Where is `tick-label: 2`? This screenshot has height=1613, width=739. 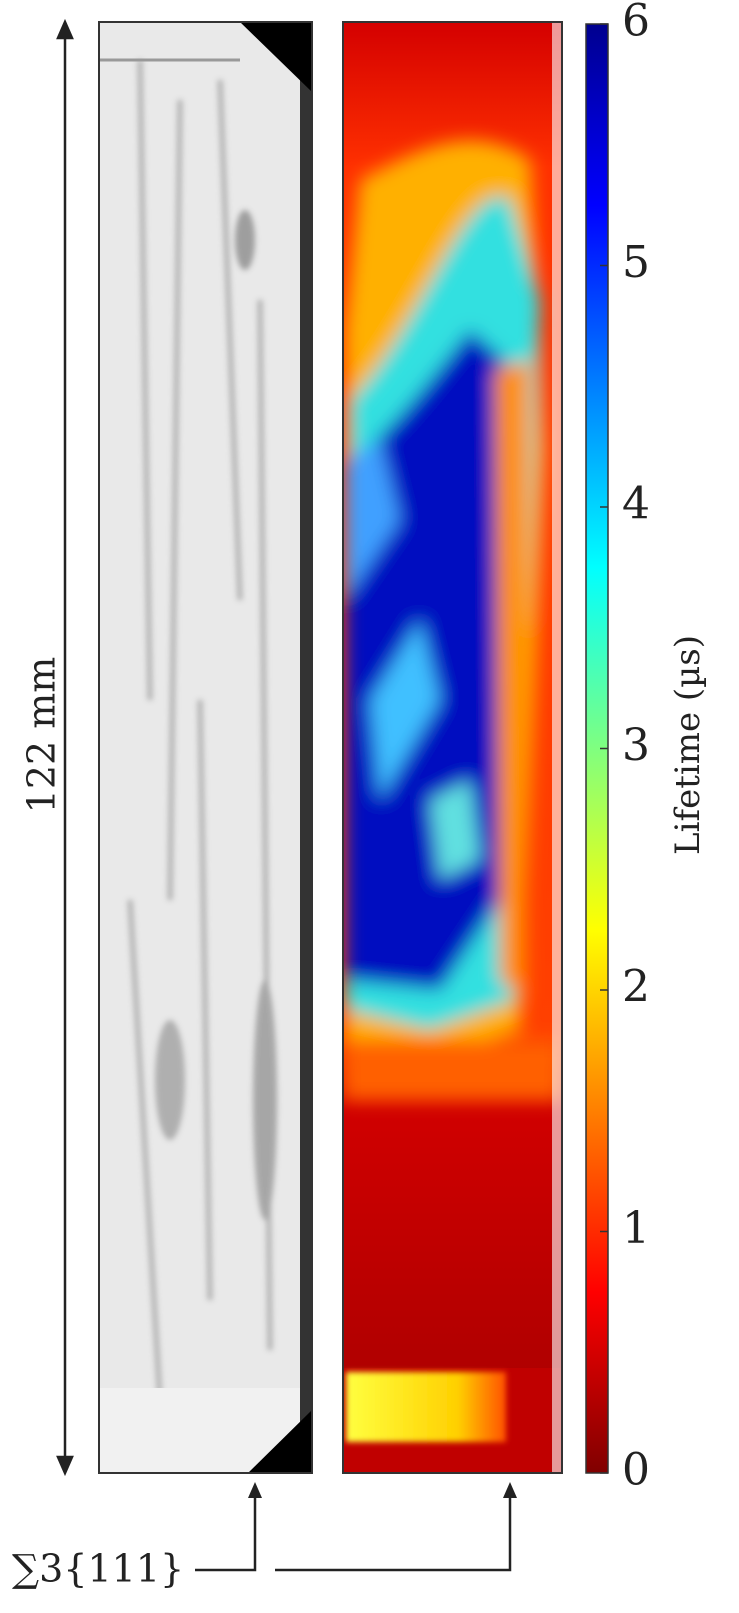
tick-label: 2 is located at coordinates (636, 987).